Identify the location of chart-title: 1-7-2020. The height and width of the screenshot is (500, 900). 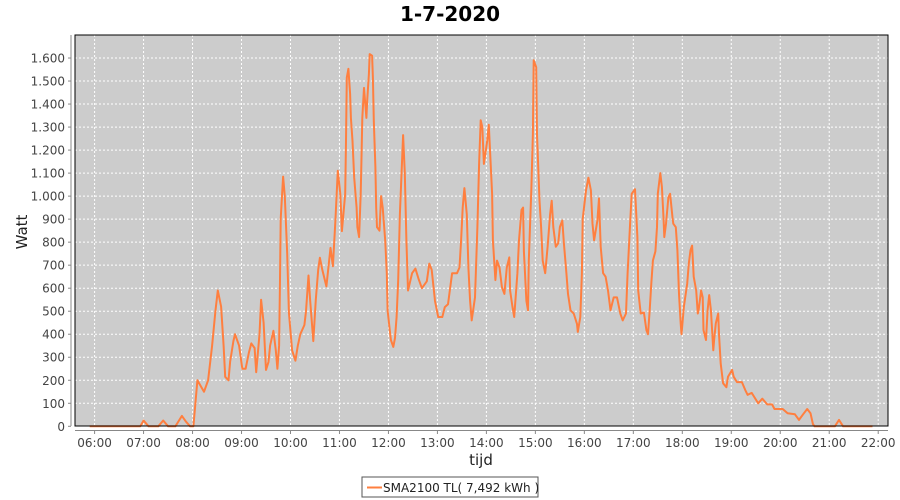
(450, 14).